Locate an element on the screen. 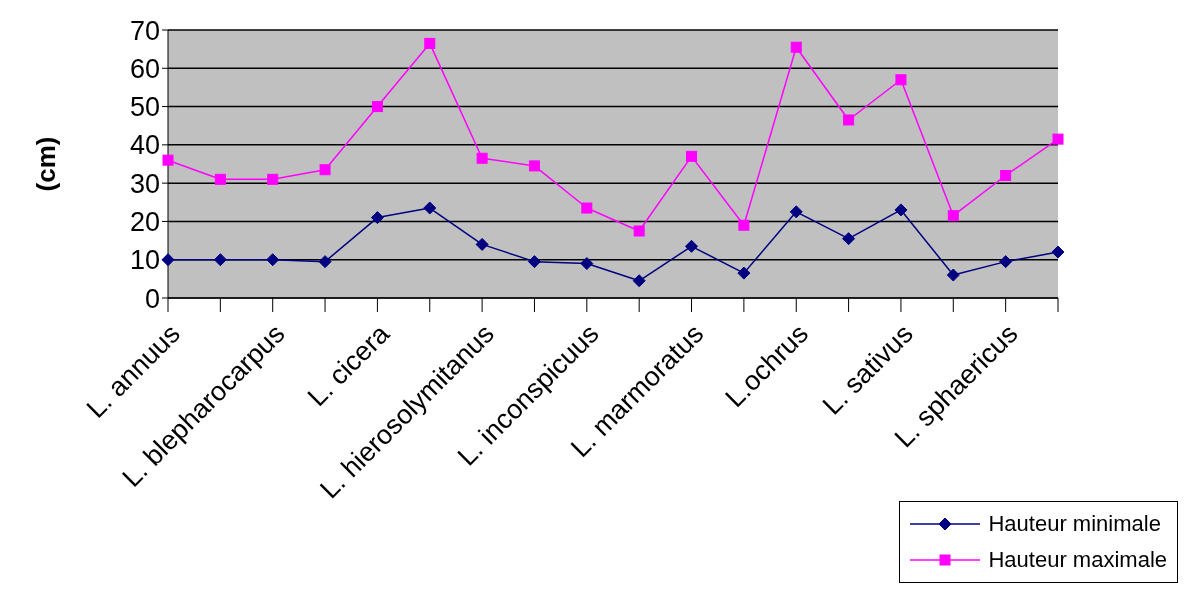  y-tick-label: 60 is located at coordinates (144, 68).